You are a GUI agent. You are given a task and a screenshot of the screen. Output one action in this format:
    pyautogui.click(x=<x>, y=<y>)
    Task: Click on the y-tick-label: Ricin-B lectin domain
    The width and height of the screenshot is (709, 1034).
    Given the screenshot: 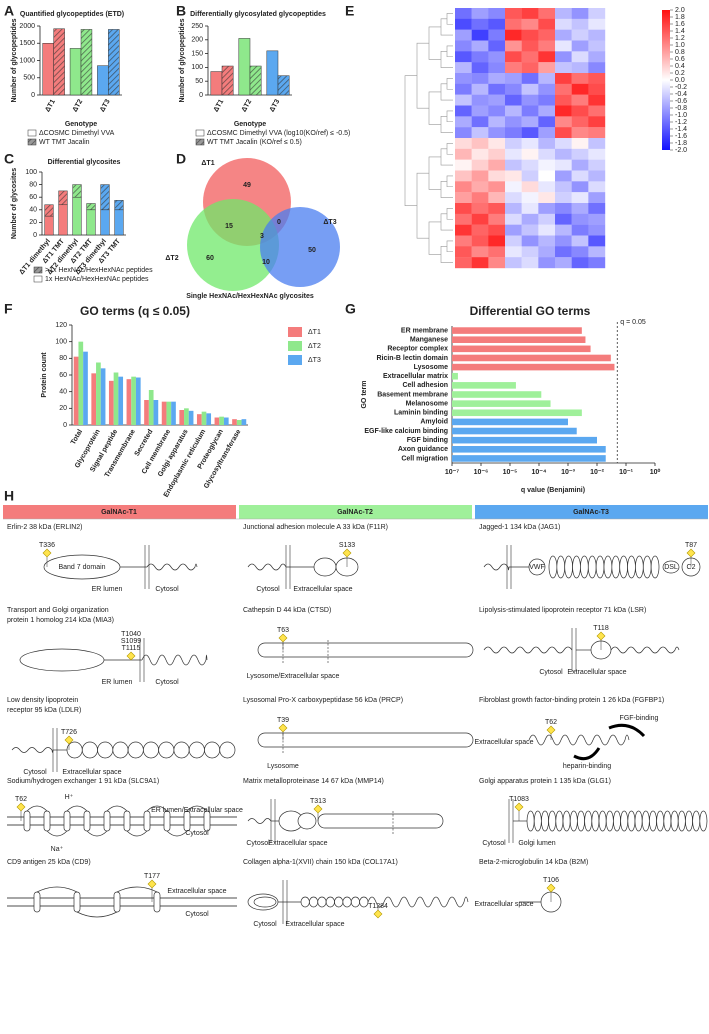 What is the action you would take?
    pyautogui.click(x=412, y=358)
    